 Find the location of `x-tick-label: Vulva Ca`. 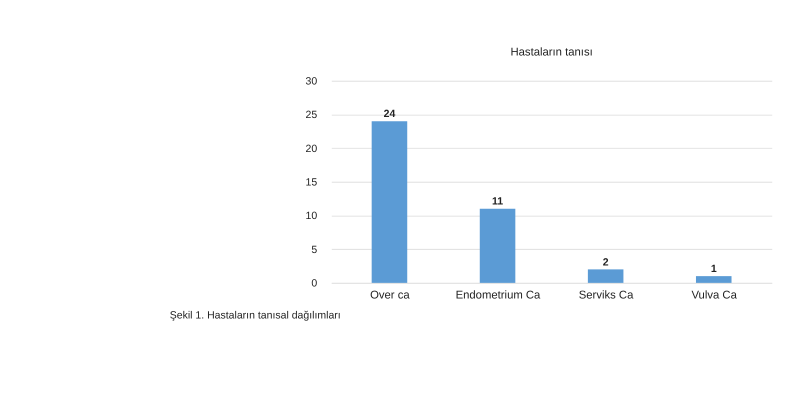

x-tick-label: Vulva Ca is located at coordinates (714, 296).